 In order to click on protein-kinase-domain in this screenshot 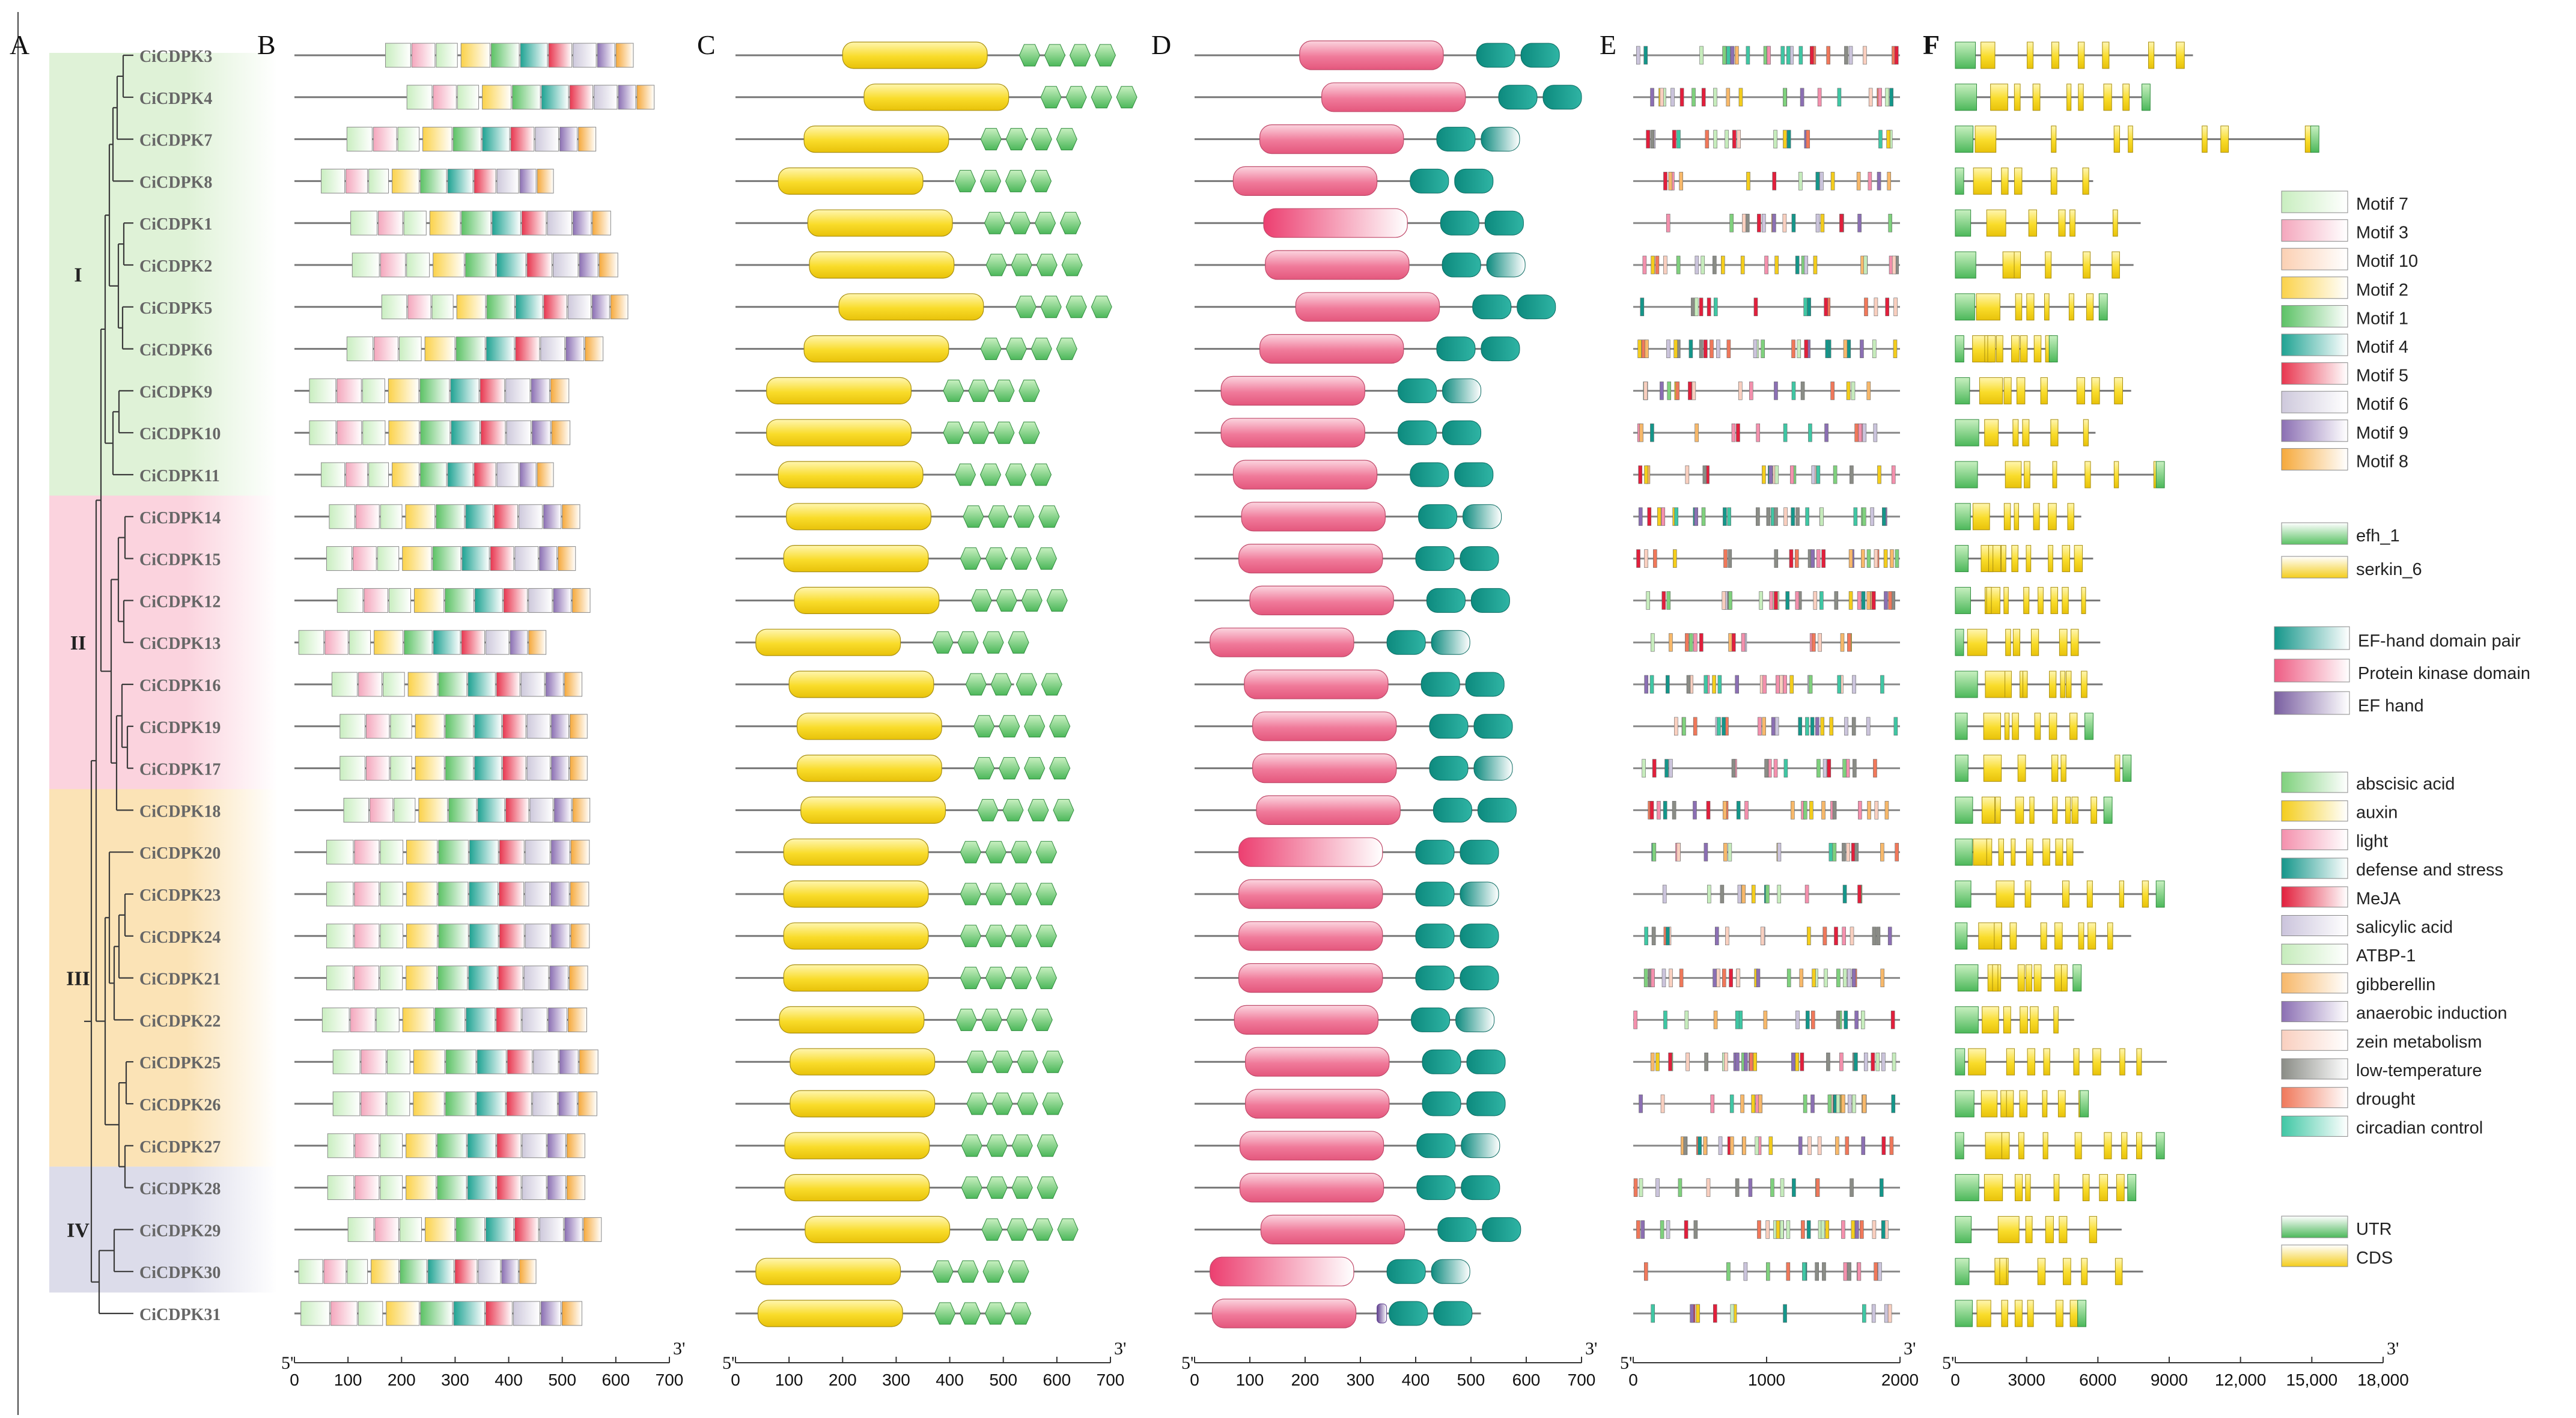, I will do `click(1311, 1188)`.